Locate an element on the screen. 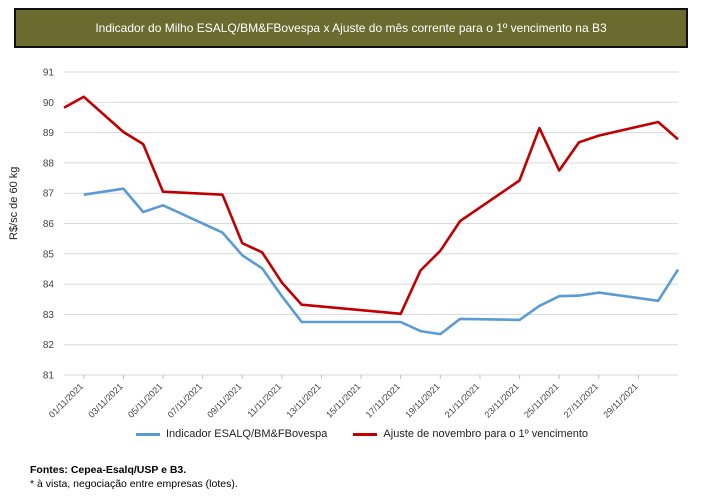  legend-swatch-red is located at coordinates (365, 434).